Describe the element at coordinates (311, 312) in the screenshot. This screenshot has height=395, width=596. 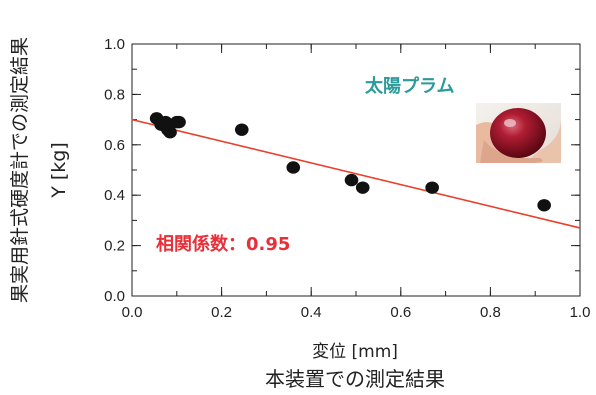
I see `x-tick-label: 0.4` at that location.